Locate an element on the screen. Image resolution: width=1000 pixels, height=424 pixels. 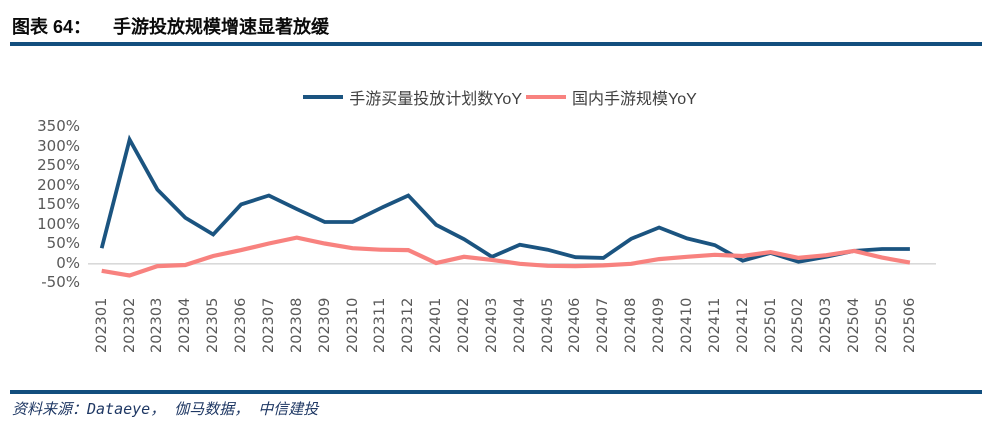
legend-item-domestic-scale-yoy: 国内手游规模YoY is located at coordinates (611, 97).